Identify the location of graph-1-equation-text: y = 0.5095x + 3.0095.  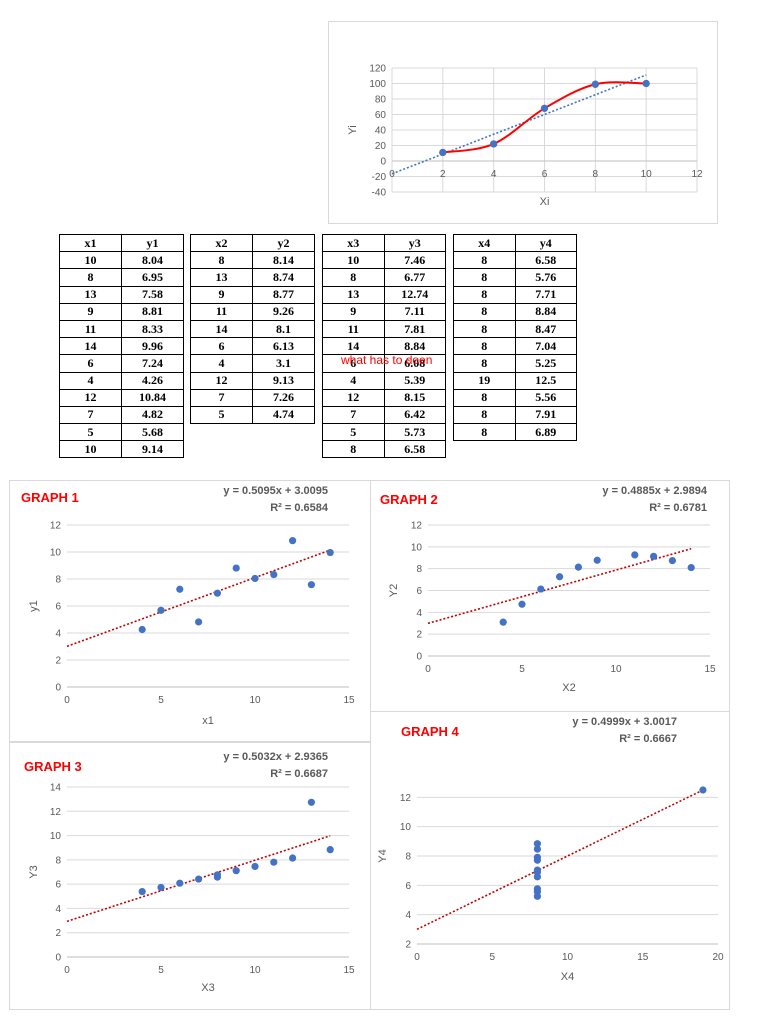
(275, 491).